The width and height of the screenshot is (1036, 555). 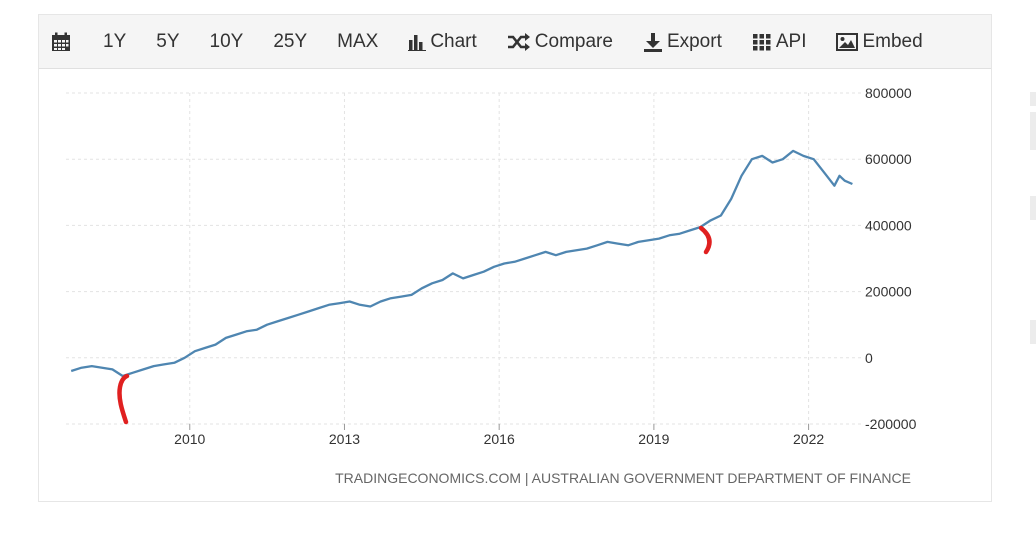 What do you see at coordinates (888, 93) in the screenshot?
I see `y-tick-label: 800000` at bounding box center [888, 93].